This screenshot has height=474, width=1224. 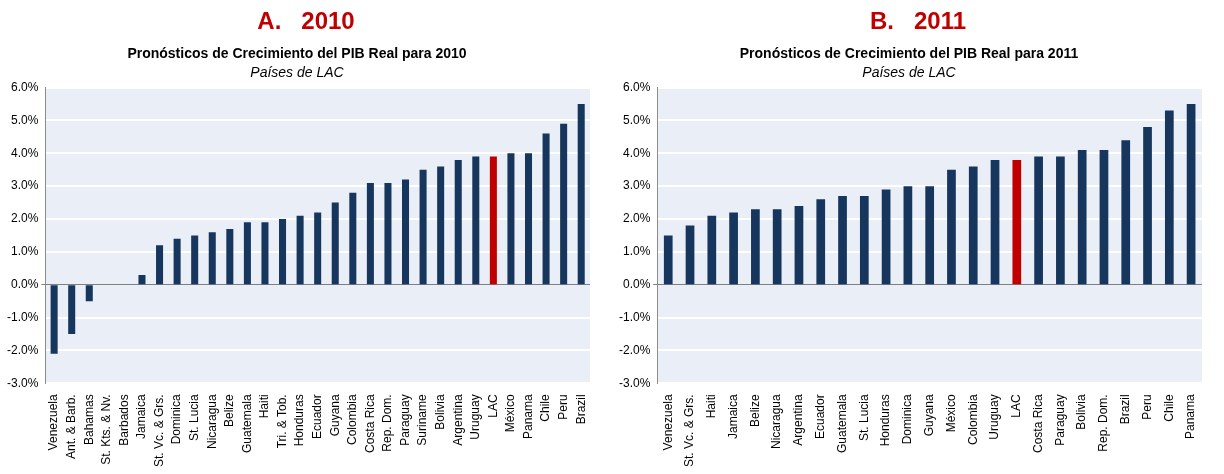 I want to click on x-tick-label: Barbados, so click(x=123, y=420).